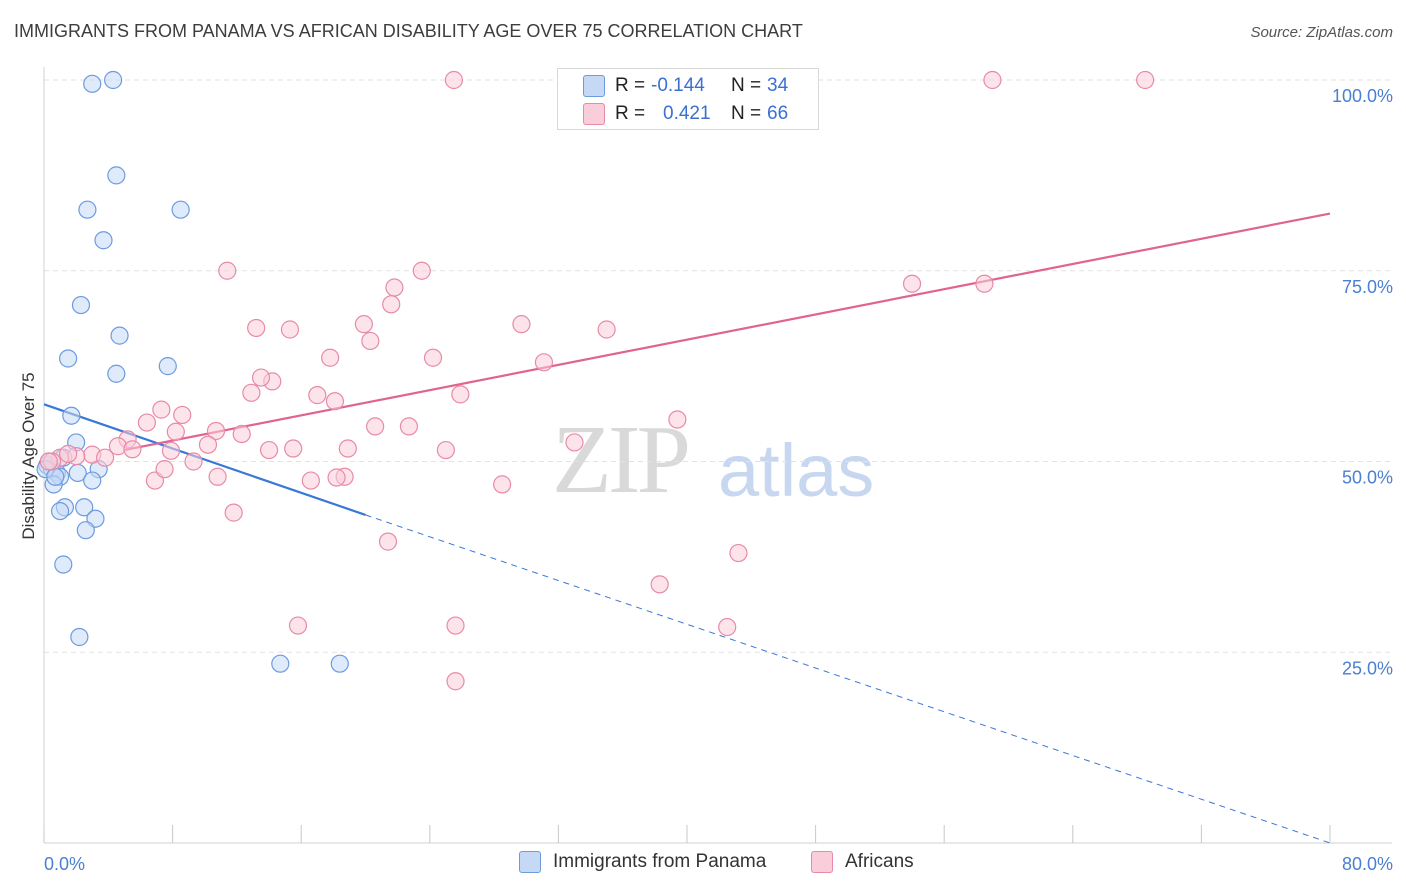 Image resolution: width=1406 pixels, height=892 pixels. Describe the element at coordinates (778, 113) in the screenshot. I see `n-value: 66` at that location.